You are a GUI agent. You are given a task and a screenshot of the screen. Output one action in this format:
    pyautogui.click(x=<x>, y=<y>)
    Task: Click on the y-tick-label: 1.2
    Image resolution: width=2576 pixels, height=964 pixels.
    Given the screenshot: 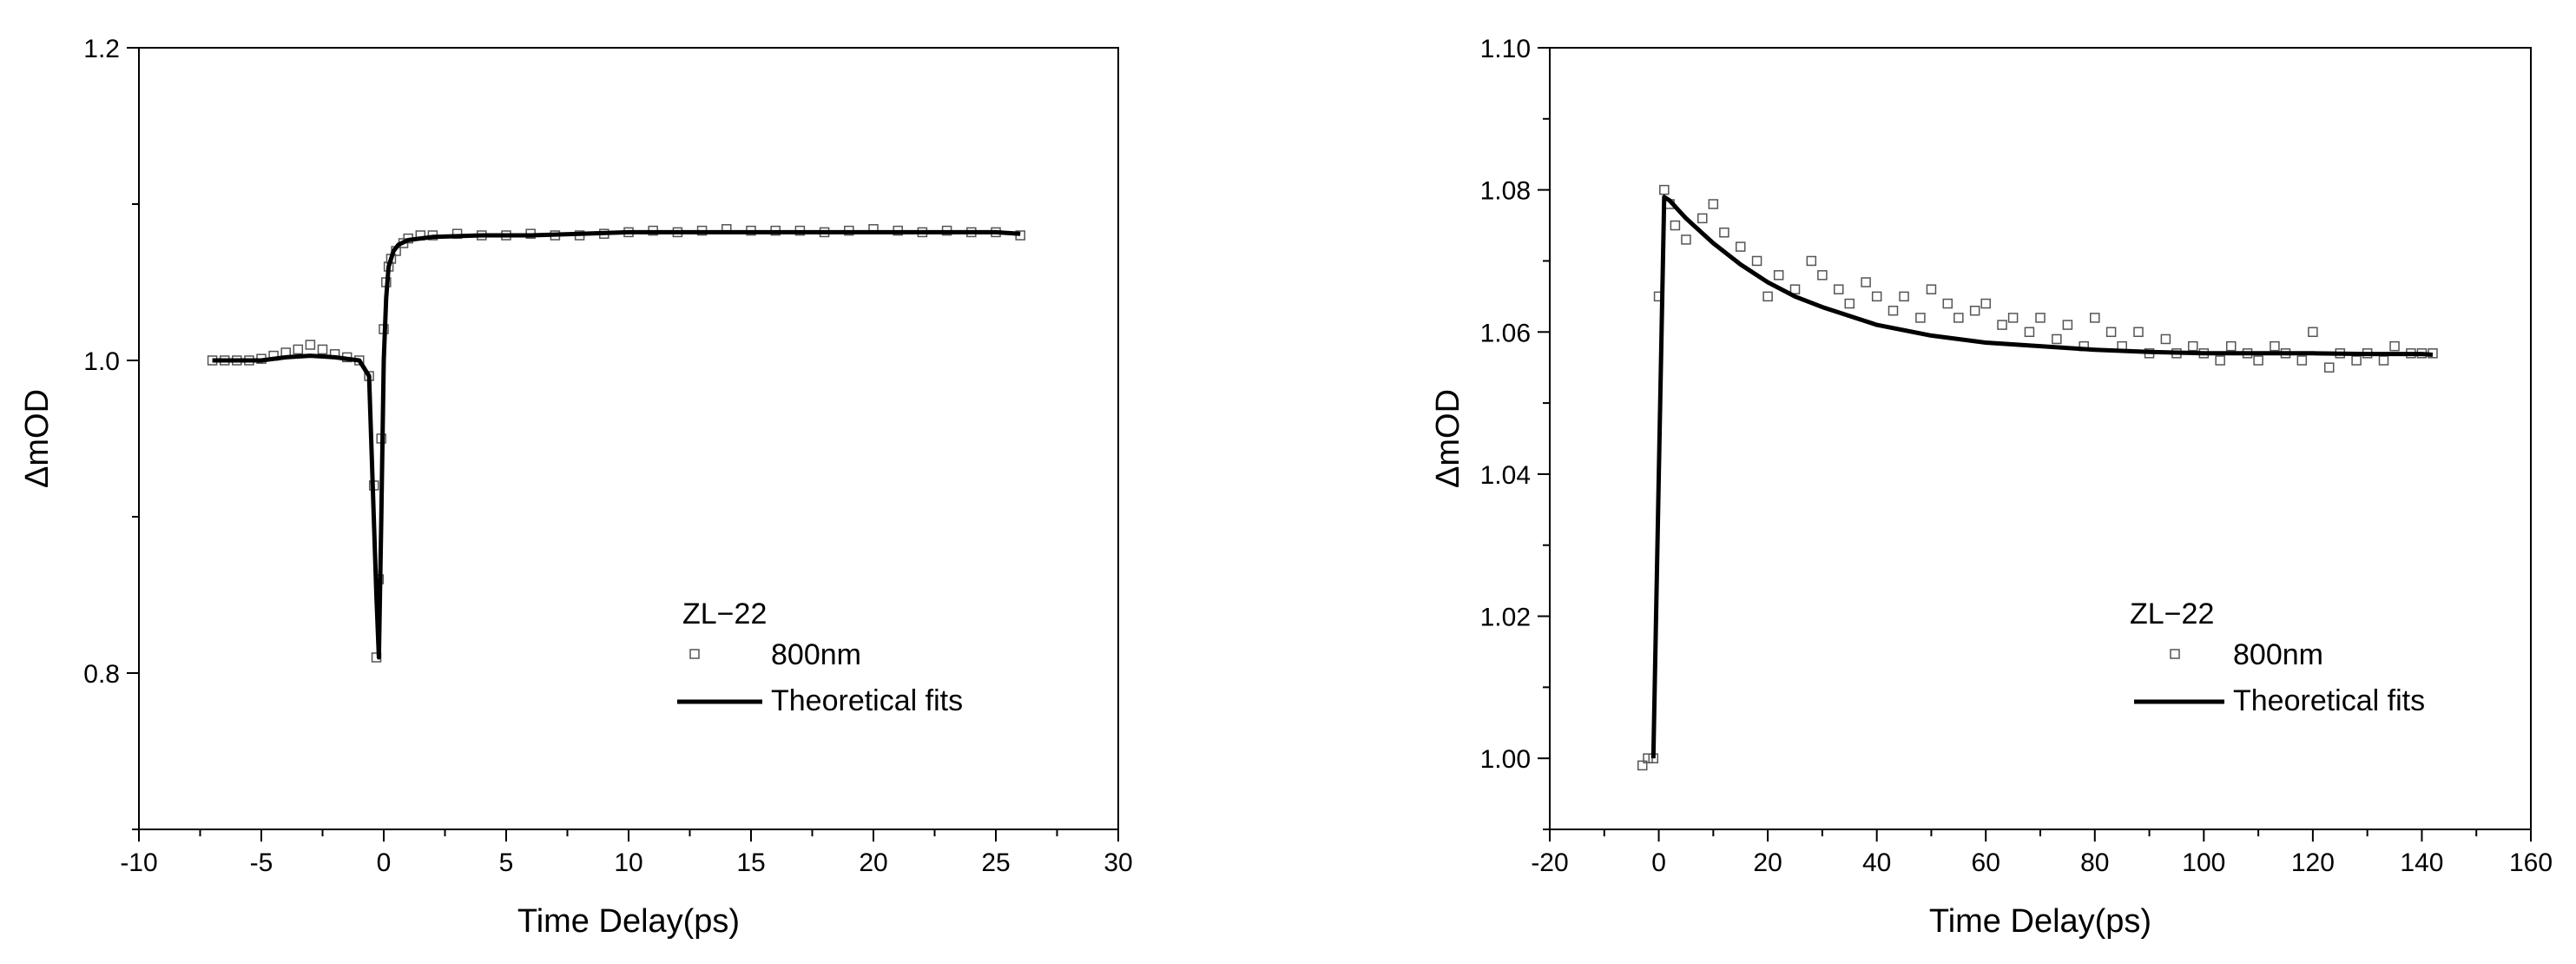 What is the action you would take?
    pyautogui.click(x=101, y=49)
    